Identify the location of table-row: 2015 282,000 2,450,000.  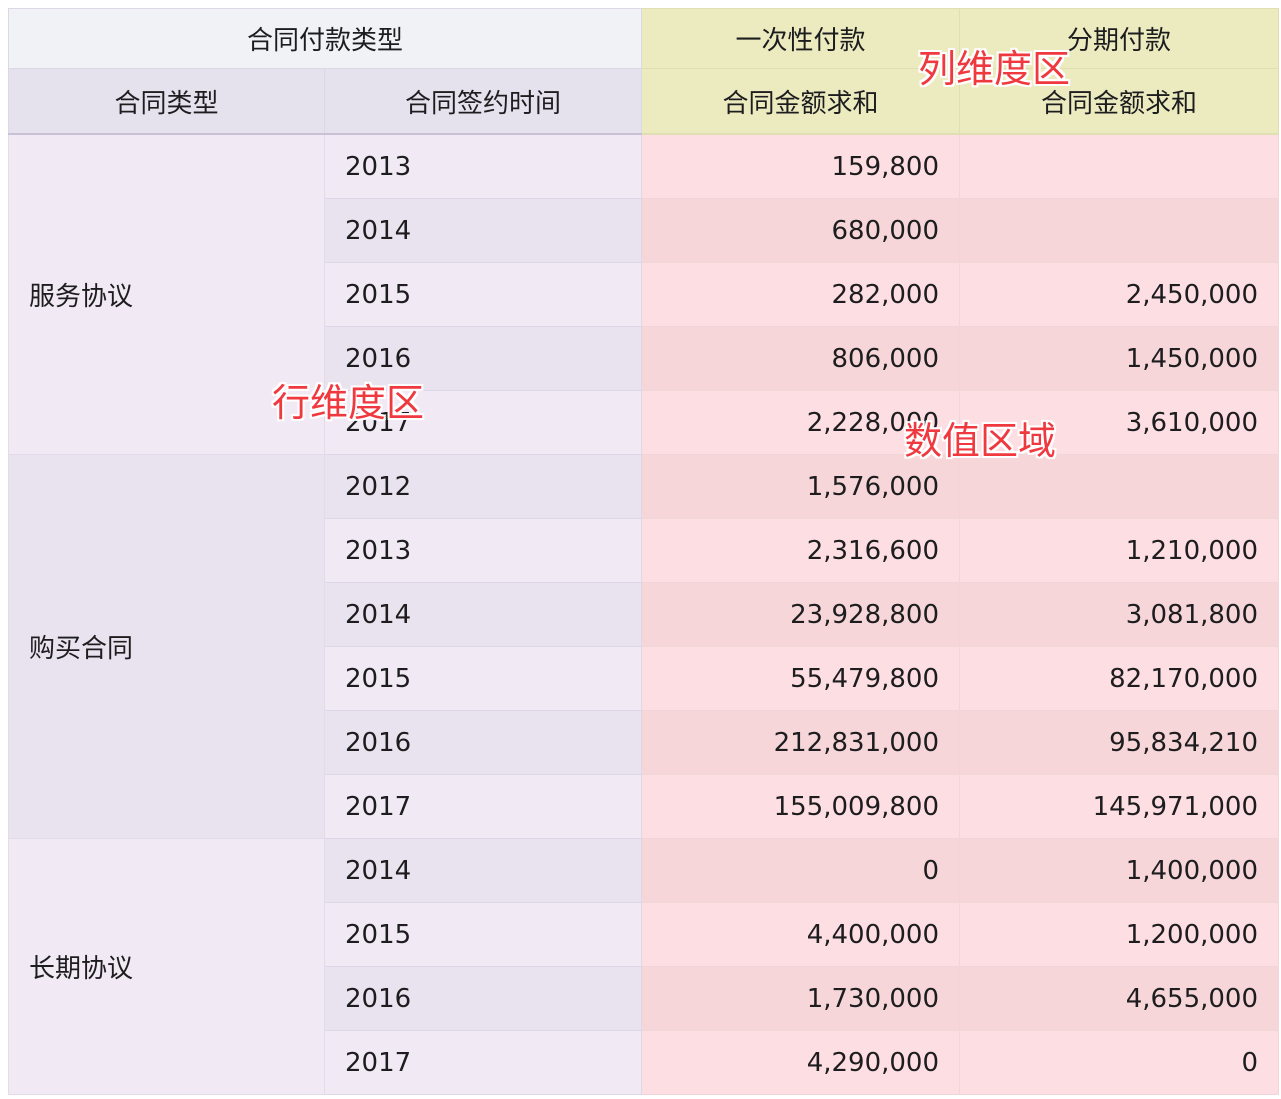
(644, 294).